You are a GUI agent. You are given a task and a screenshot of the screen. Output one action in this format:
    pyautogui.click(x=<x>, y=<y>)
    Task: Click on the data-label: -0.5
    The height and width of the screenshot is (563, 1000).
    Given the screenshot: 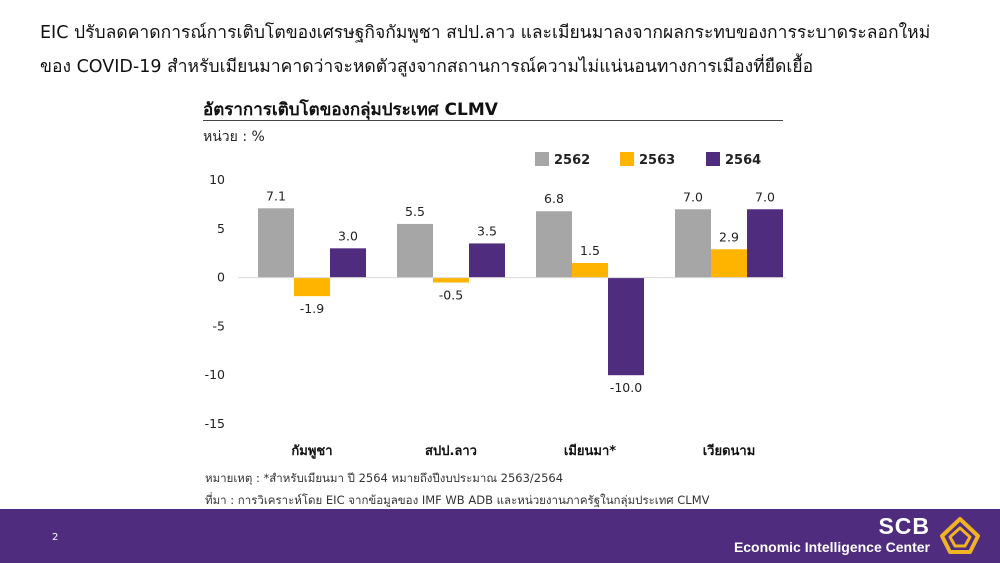 What is the action you would take?
    pyautogui.click(x=451, y=294)
    